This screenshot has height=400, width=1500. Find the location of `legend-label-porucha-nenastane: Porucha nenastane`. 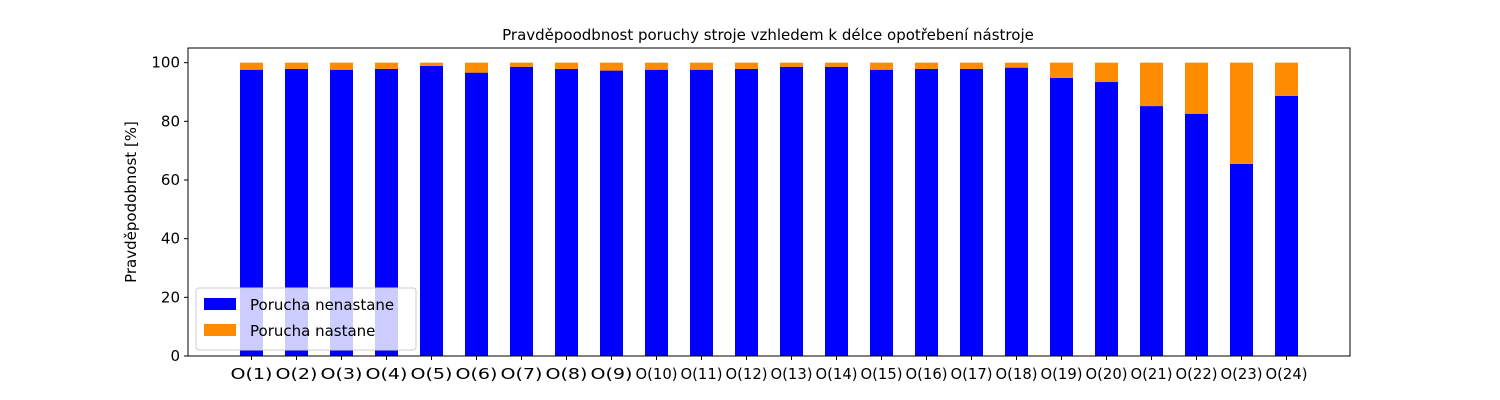

legend-label-porucha-nenastane: Porucha nenastane is located at coordinates (322, 305).